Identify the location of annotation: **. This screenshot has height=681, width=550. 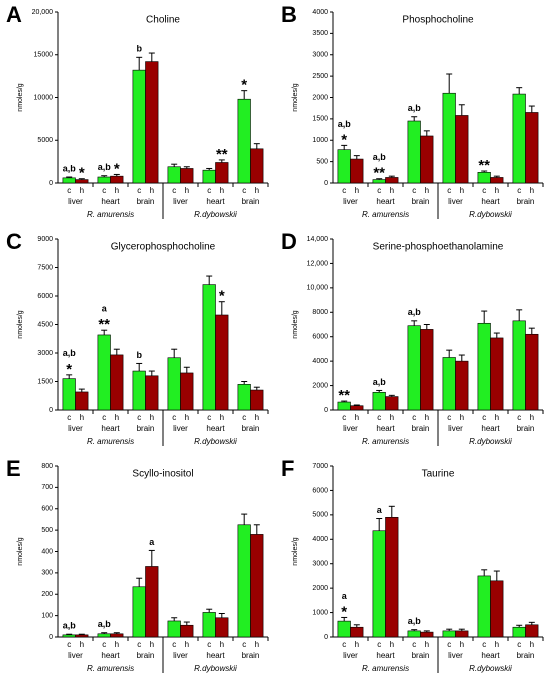
(104, 324).